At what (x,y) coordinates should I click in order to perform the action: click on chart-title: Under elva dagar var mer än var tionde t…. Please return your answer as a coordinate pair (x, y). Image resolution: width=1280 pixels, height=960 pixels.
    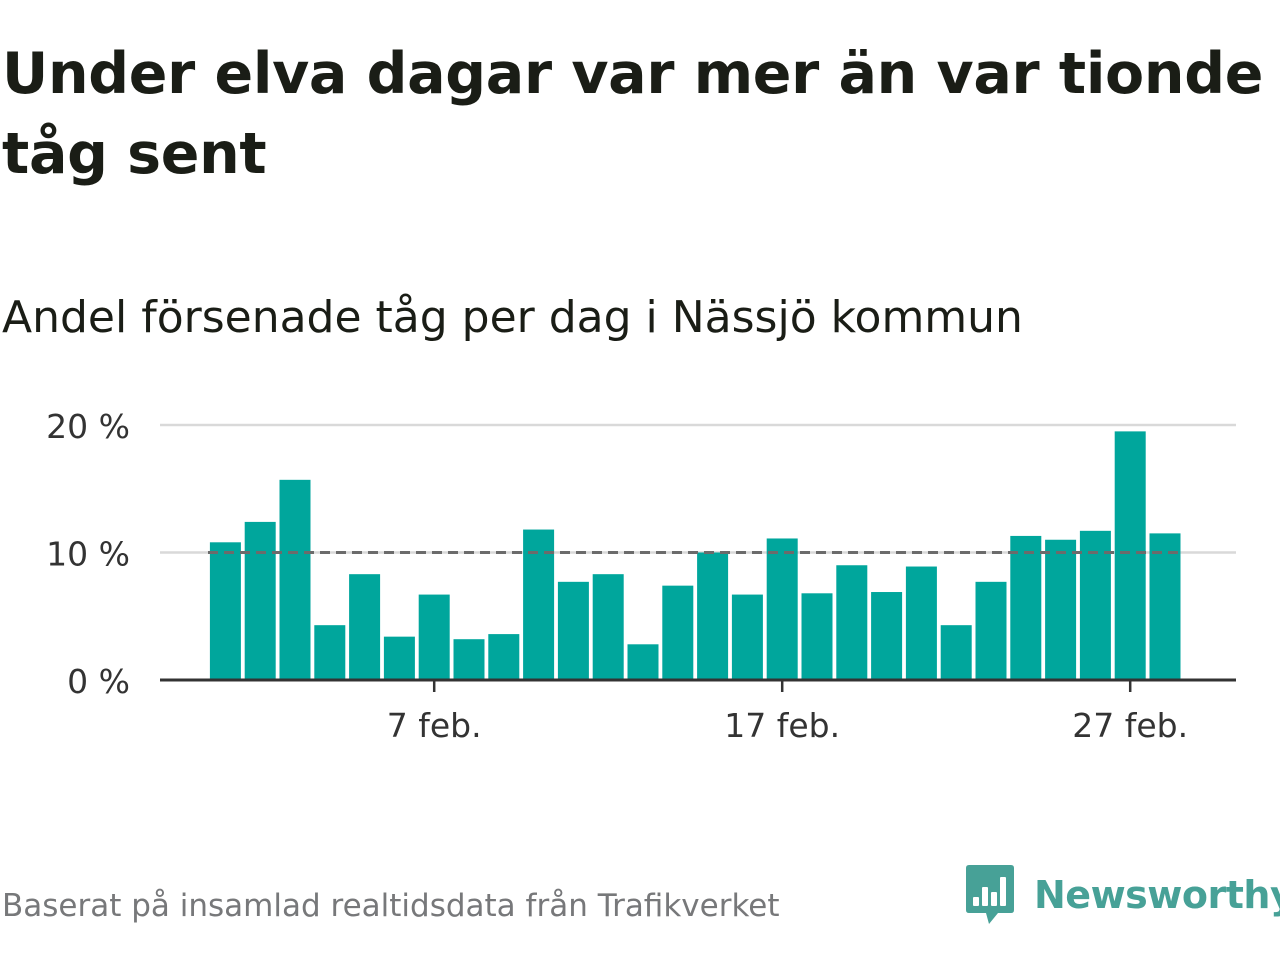
    Looking at the image, I should click on (633, 114).